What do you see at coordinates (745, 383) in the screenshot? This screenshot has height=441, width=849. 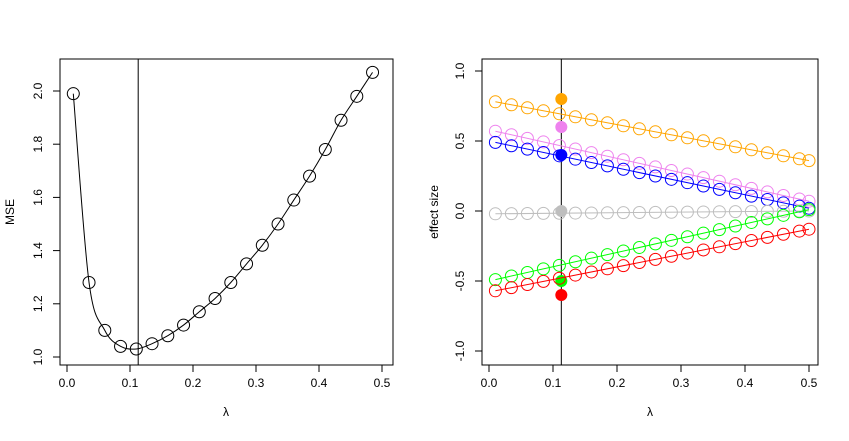 I see `x-tick-label: 0.4` at bounding box center [745, 383].